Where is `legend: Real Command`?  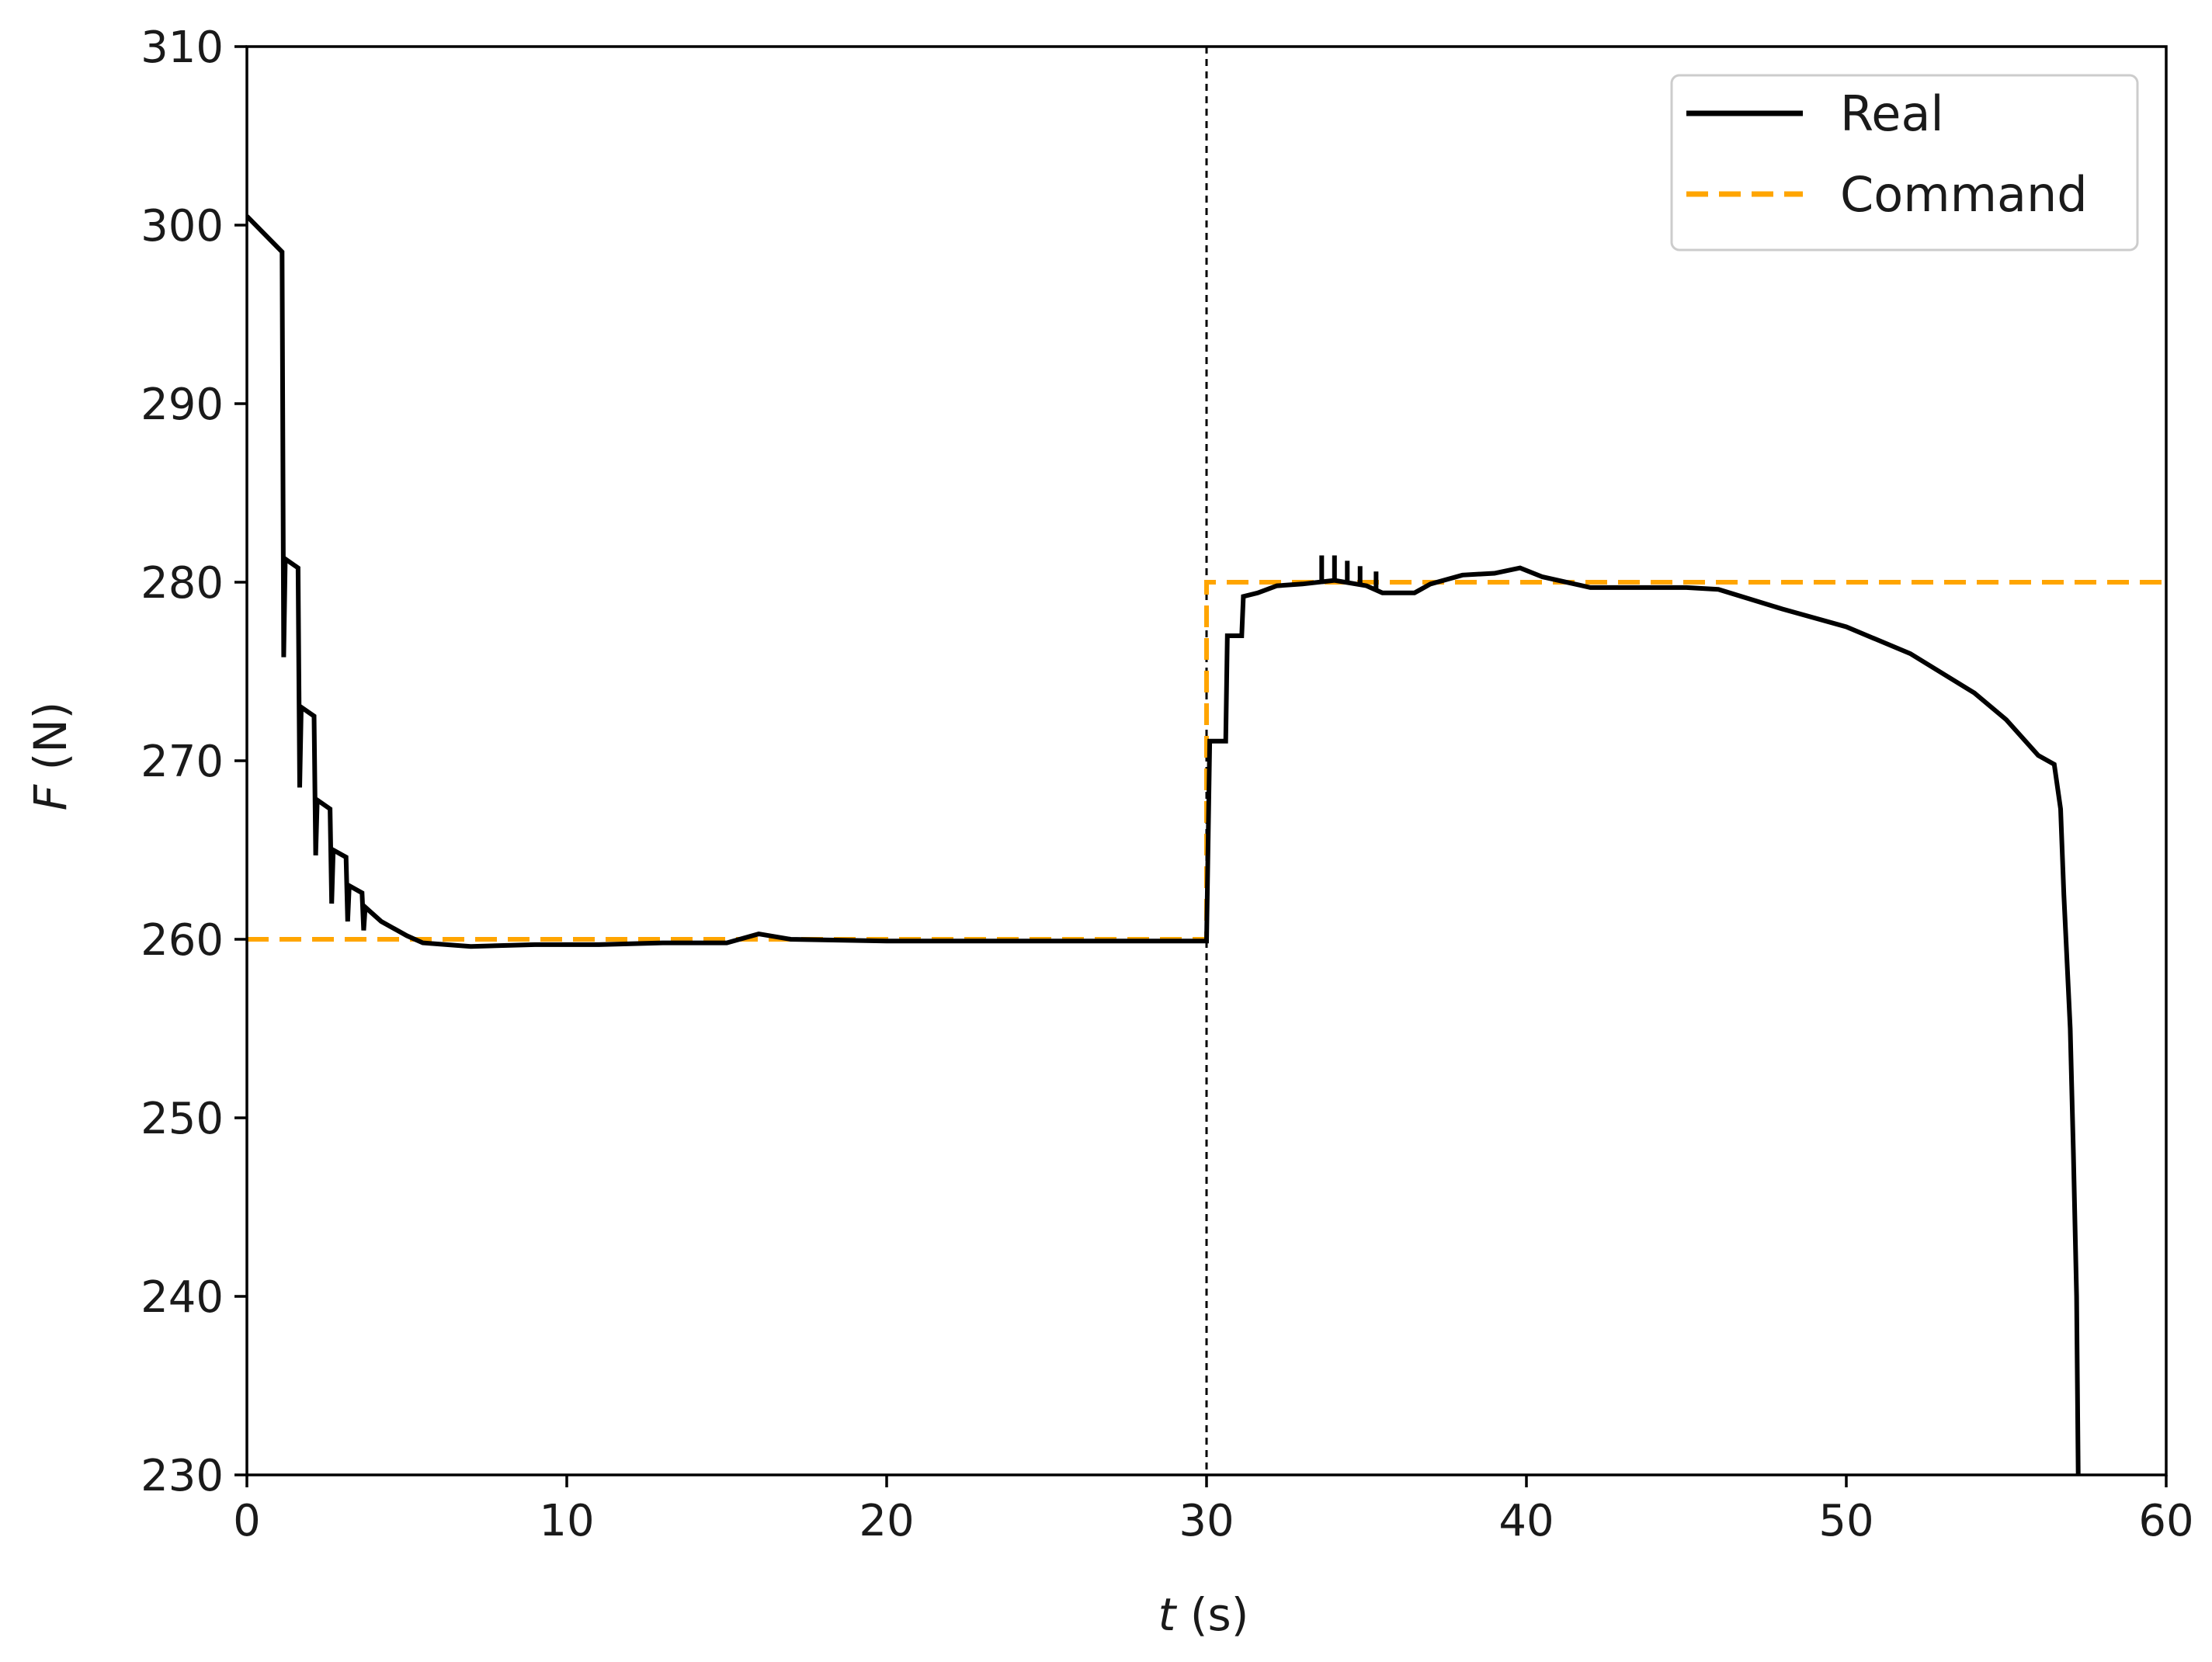 legend: Real Command is located at coordinates (1904, 163).